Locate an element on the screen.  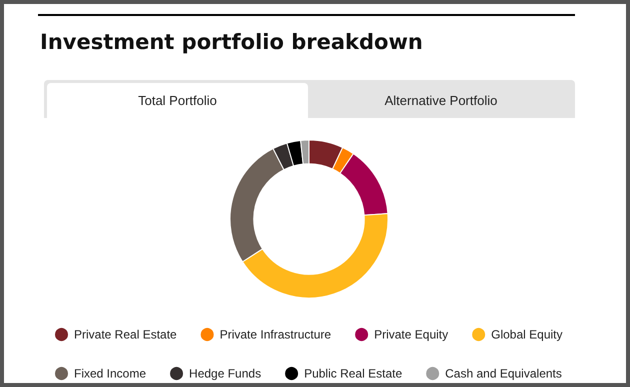
text: Alternative Portfolio is located at coordinates (441, 101).